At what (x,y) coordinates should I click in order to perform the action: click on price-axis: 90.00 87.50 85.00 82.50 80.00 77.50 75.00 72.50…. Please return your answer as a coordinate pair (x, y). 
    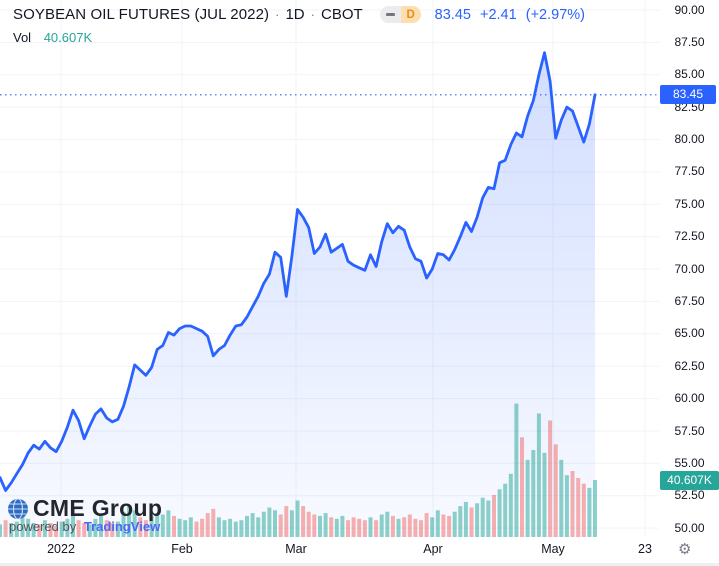
    Looking at the image, I should click on (689, 268).